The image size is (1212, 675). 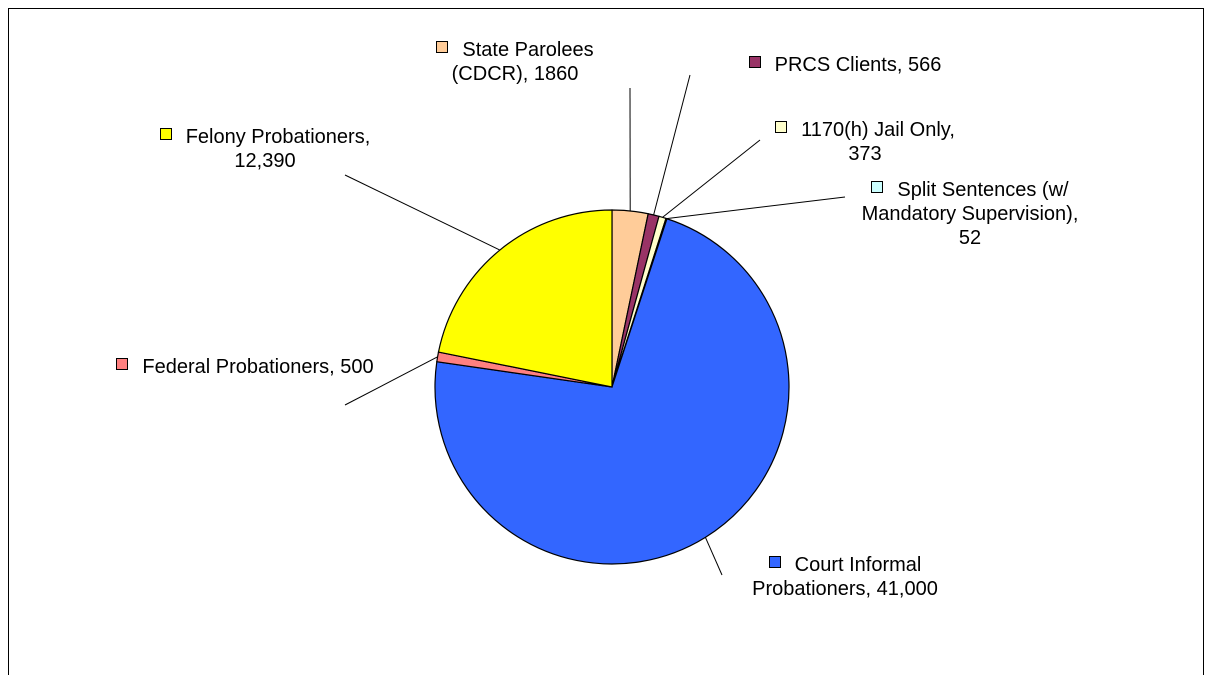 What do you see at coordinates (241, 367) in the screenshot?
I see `category-name: Federal Probationers` at bounding box center [241, 367].